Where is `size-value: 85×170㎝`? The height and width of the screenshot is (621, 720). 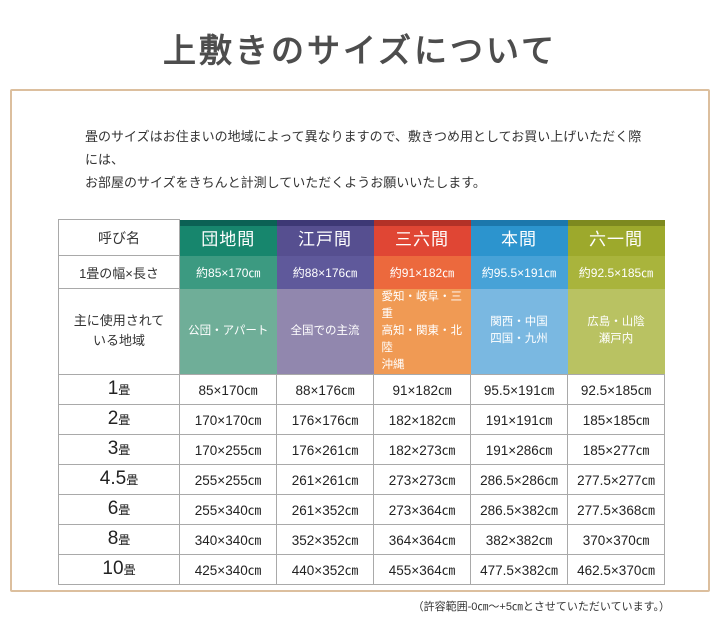
size-value: 85×170㎝ is located at coordinates (228, 389).